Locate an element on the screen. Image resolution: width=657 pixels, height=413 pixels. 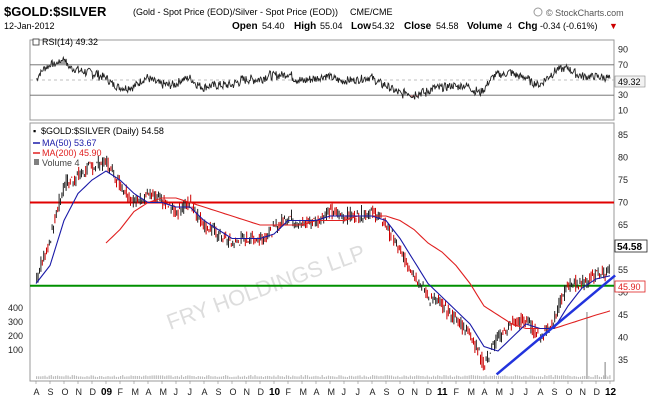
x-month-label: O is located at coordinates (401, 392).